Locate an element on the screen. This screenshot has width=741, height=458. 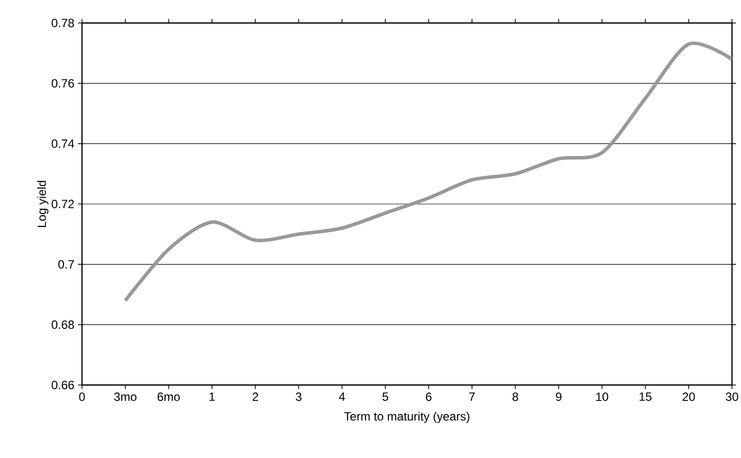
y-axis-title: Log yield is located at coordinates (42, 203).